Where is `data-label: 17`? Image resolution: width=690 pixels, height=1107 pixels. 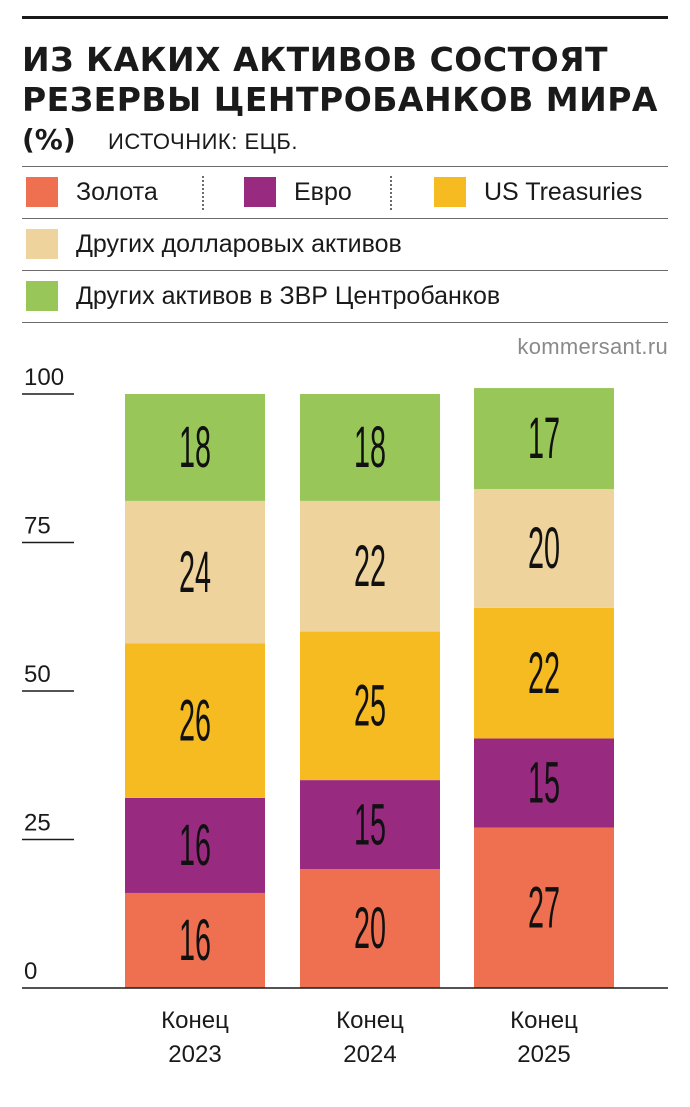
data-label: 17 is located at coordinates (544, 438).